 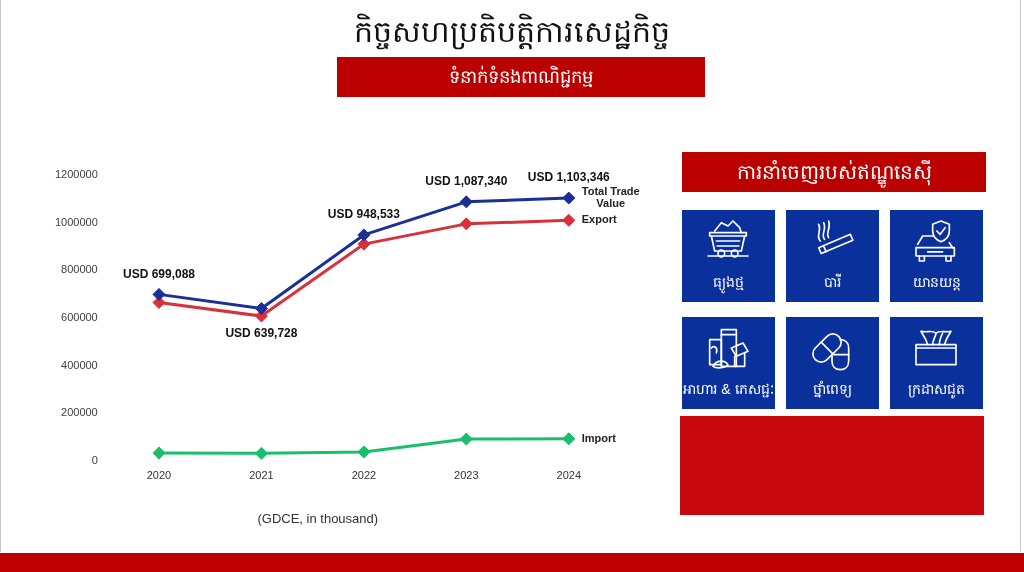 I want to click on y-tick-label: 600000, so click(x=79, y=317).